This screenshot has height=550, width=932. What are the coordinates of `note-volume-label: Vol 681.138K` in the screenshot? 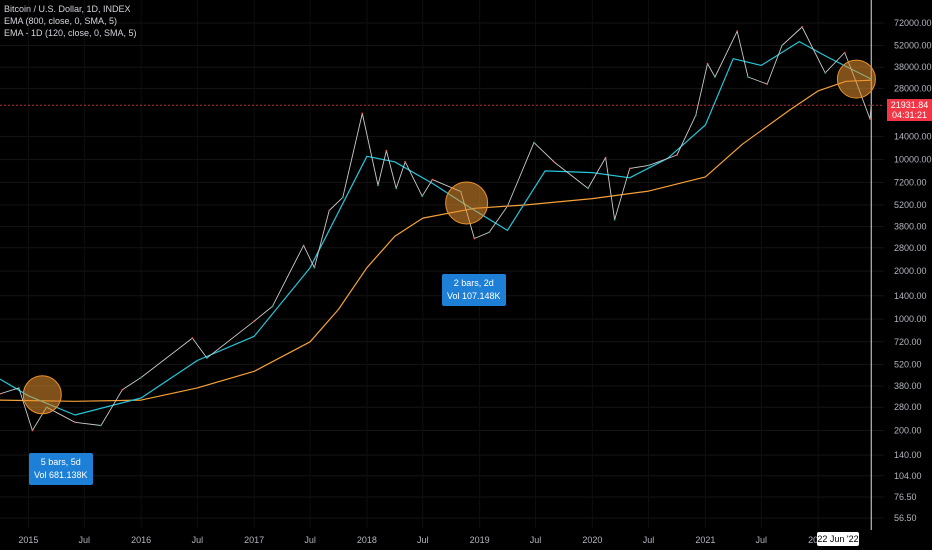 It's located at (61, 475).